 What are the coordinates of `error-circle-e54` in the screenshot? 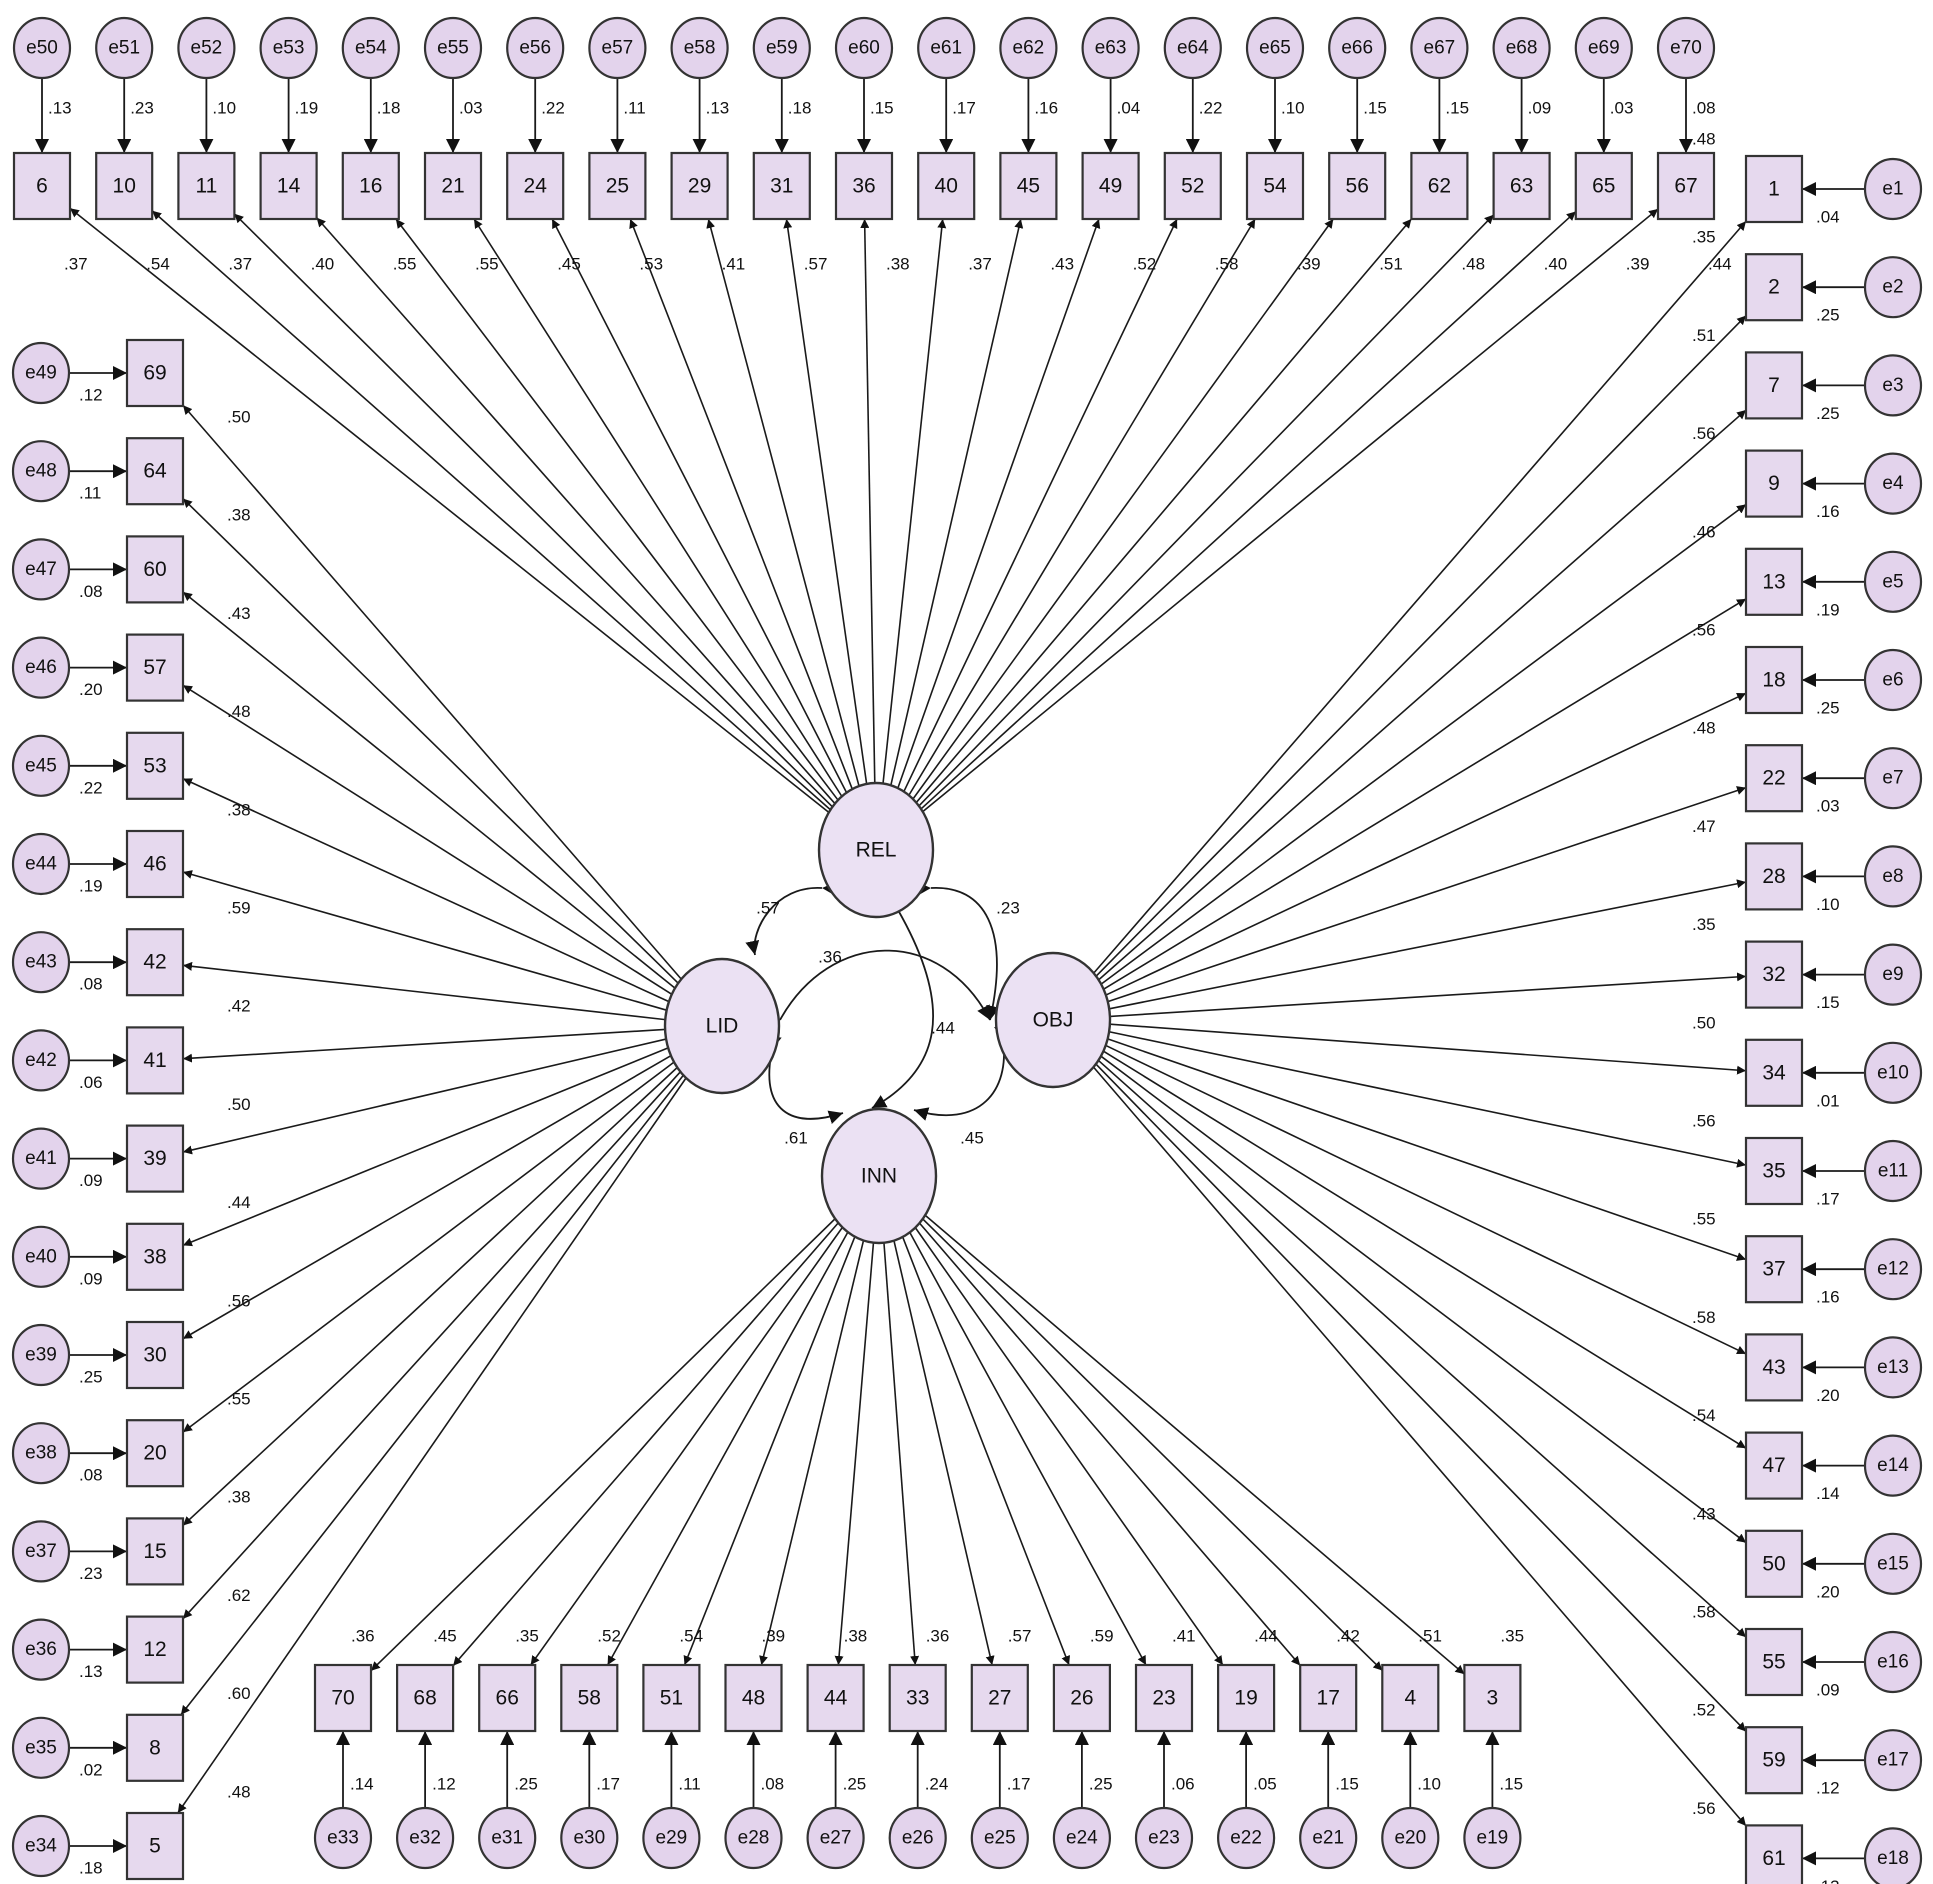 It's located at (370, 48).